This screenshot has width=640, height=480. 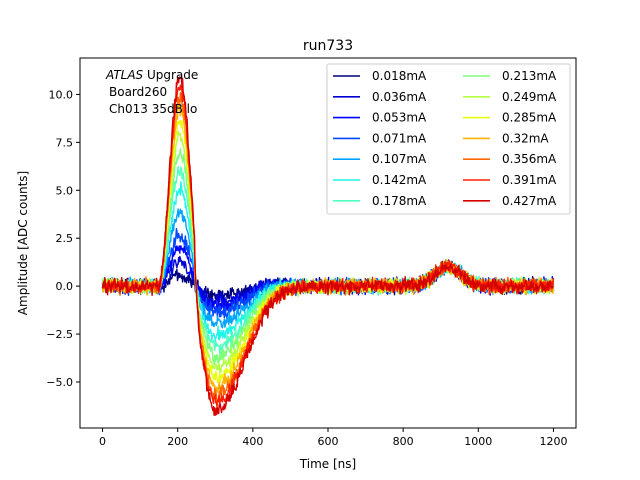 I want to click on y-tick-label: 7.5, so click(x=65, y=142).